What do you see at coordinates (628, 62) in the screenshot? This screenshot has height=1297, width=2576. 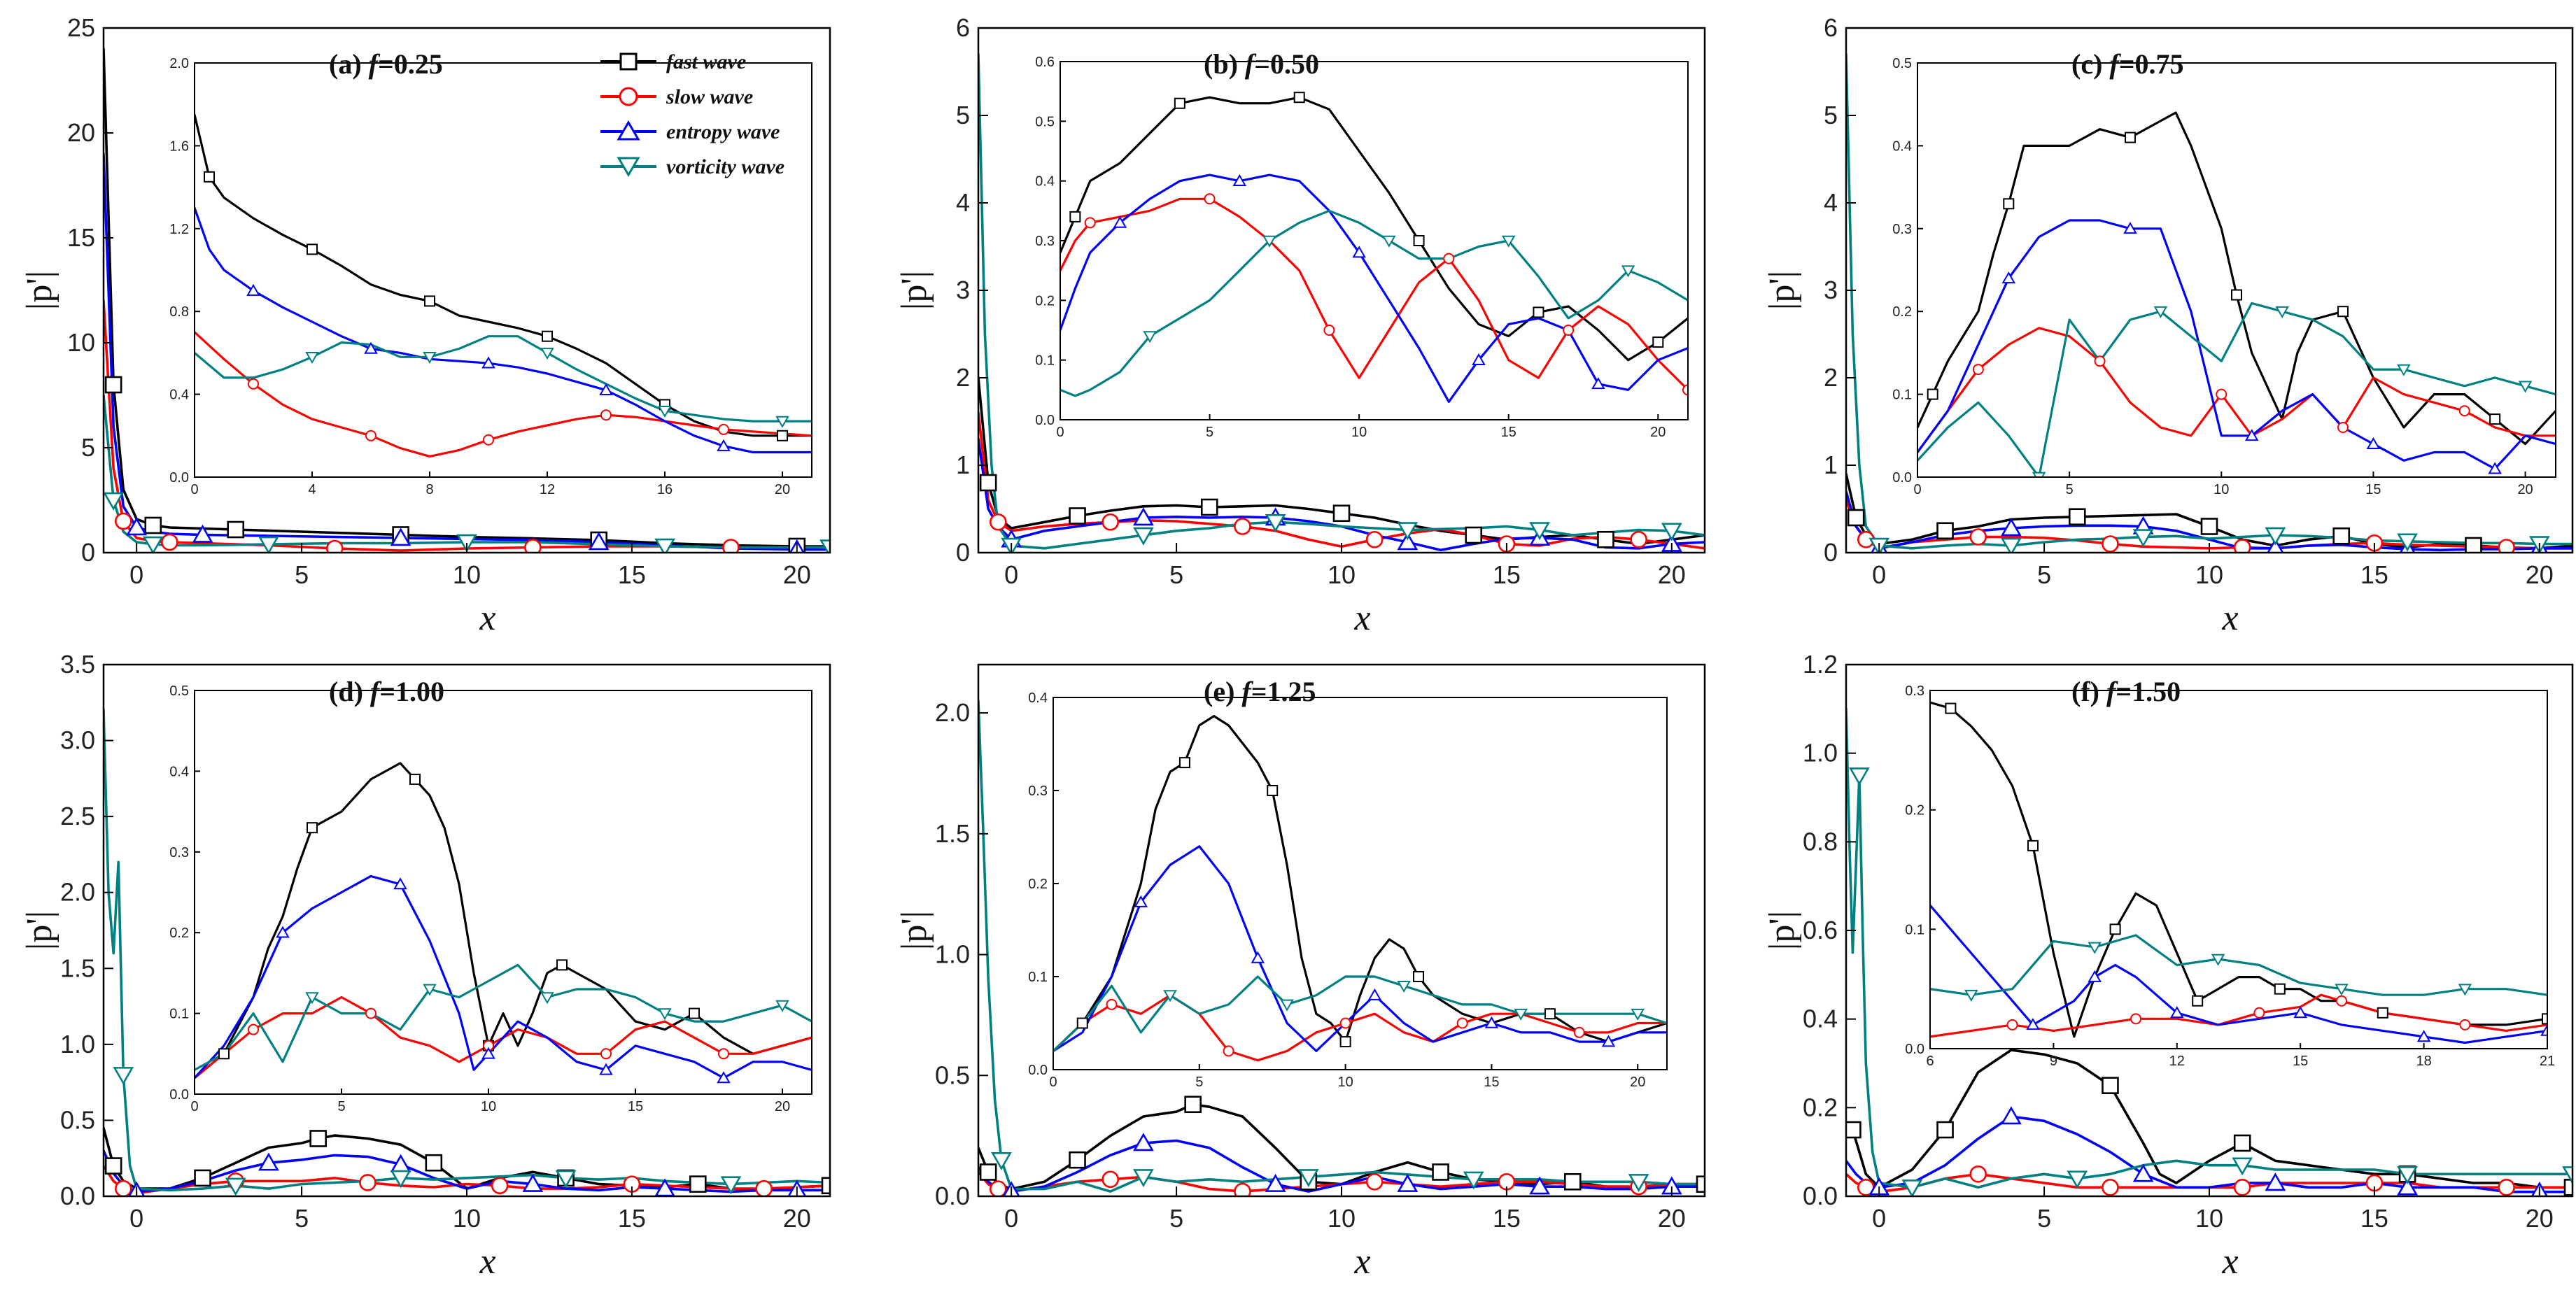 I see `square-marker-icon` at bounding box center [628, 62].